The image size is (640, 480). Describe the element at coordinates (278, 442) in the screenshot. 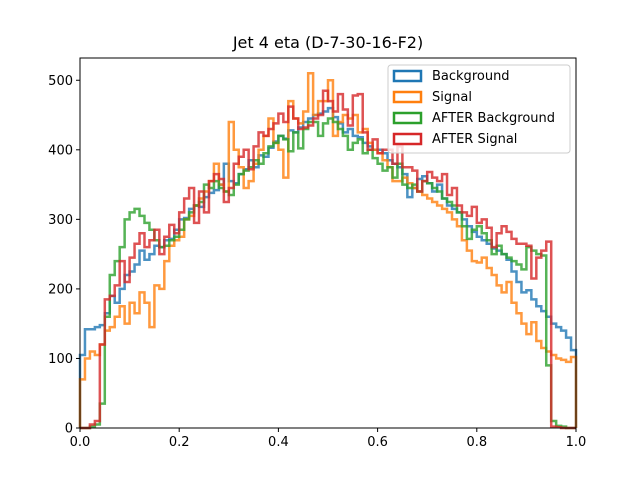

I see `x-tick-label: 0.4` at that location.